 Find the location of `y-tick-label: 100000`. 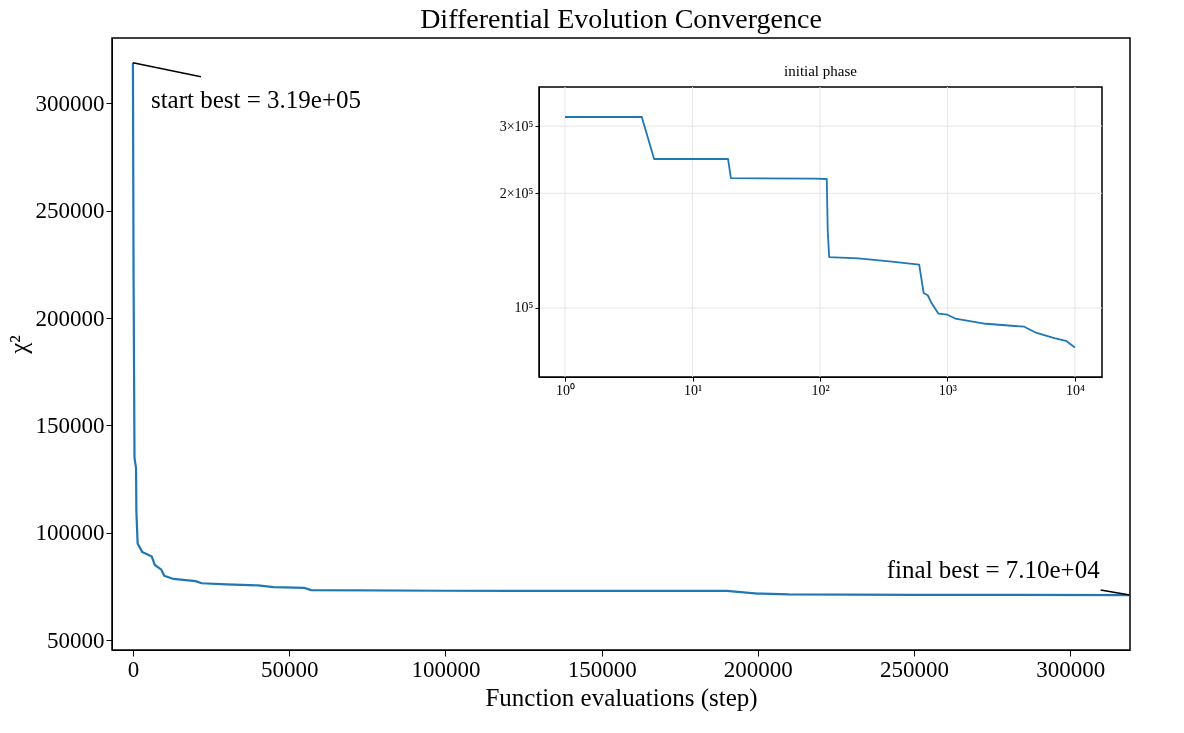

y-tick-label: 100000 is located at coordinates (70, 533).